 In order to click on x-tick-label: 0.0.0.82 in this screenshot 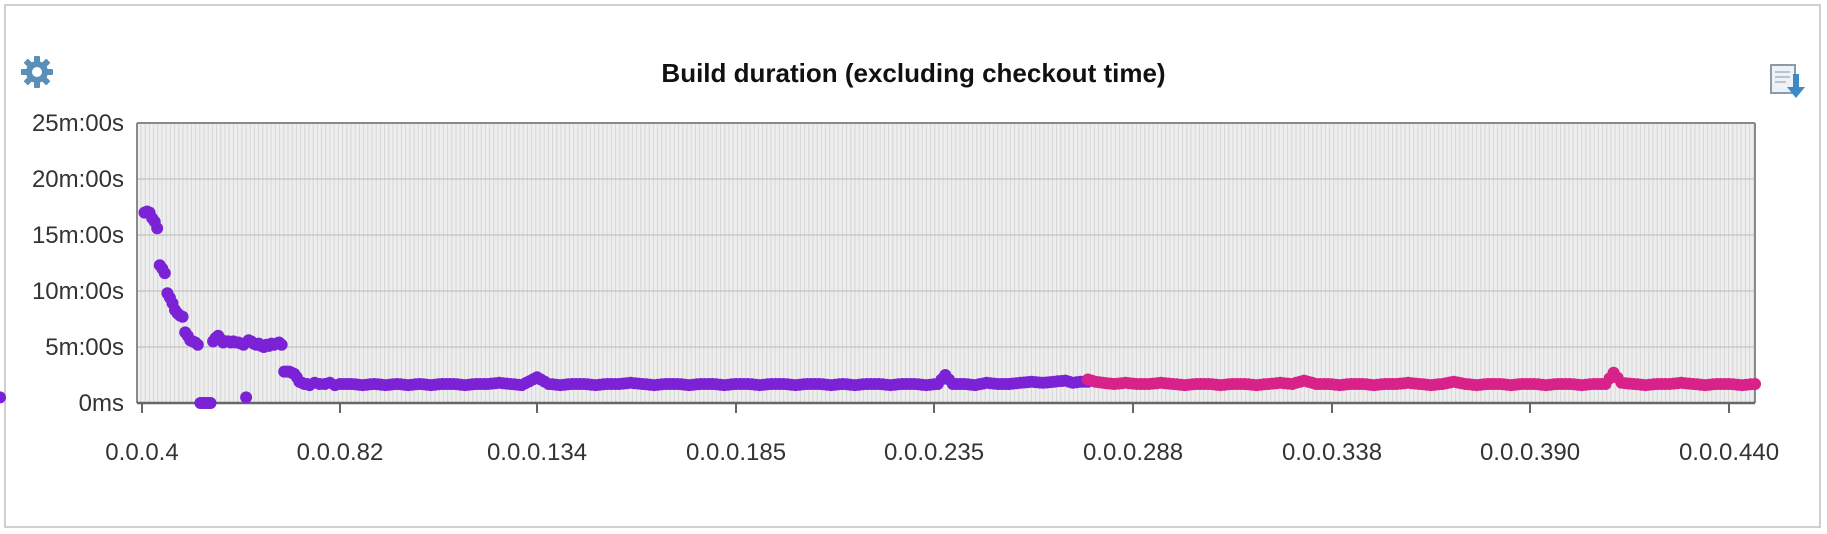, I will do `click(340, 452)`.